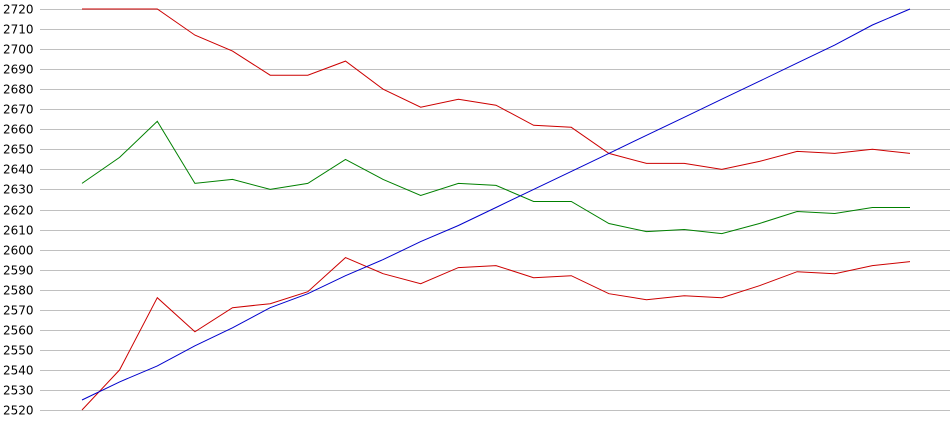  I want to click on y-tick-label: 2720, so click(18, 10).